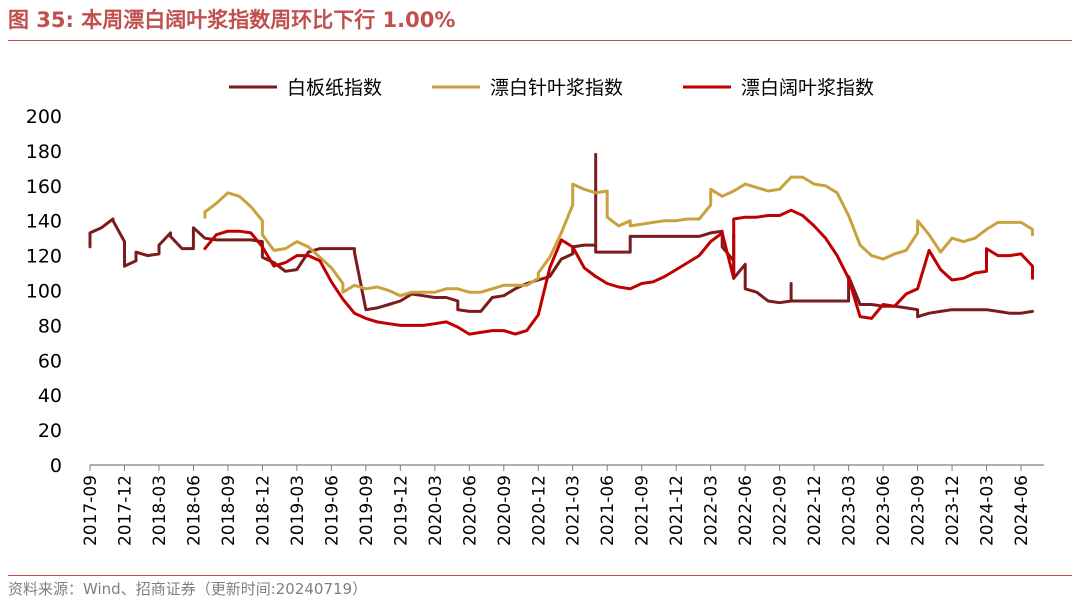  Describe the element at coordinates (232, 20) in the screenshot. I see `figure-title: 图 35: 本周漂白阔叶浆指数周环比下行 1.00%` at that location.